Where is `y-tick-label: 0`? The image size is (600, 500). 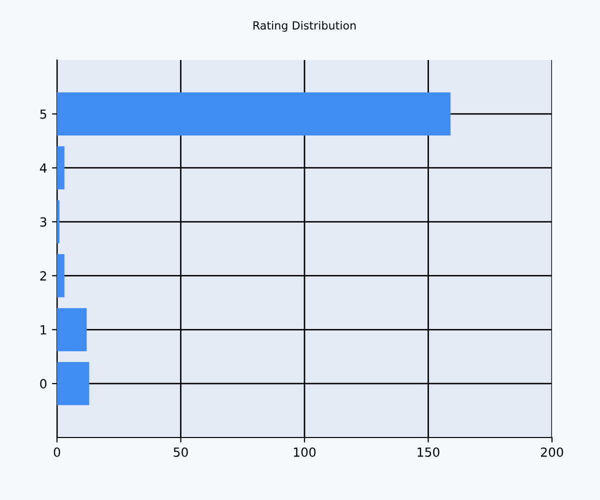 y-tick-label: 0 is located at coordinates (43, 383).